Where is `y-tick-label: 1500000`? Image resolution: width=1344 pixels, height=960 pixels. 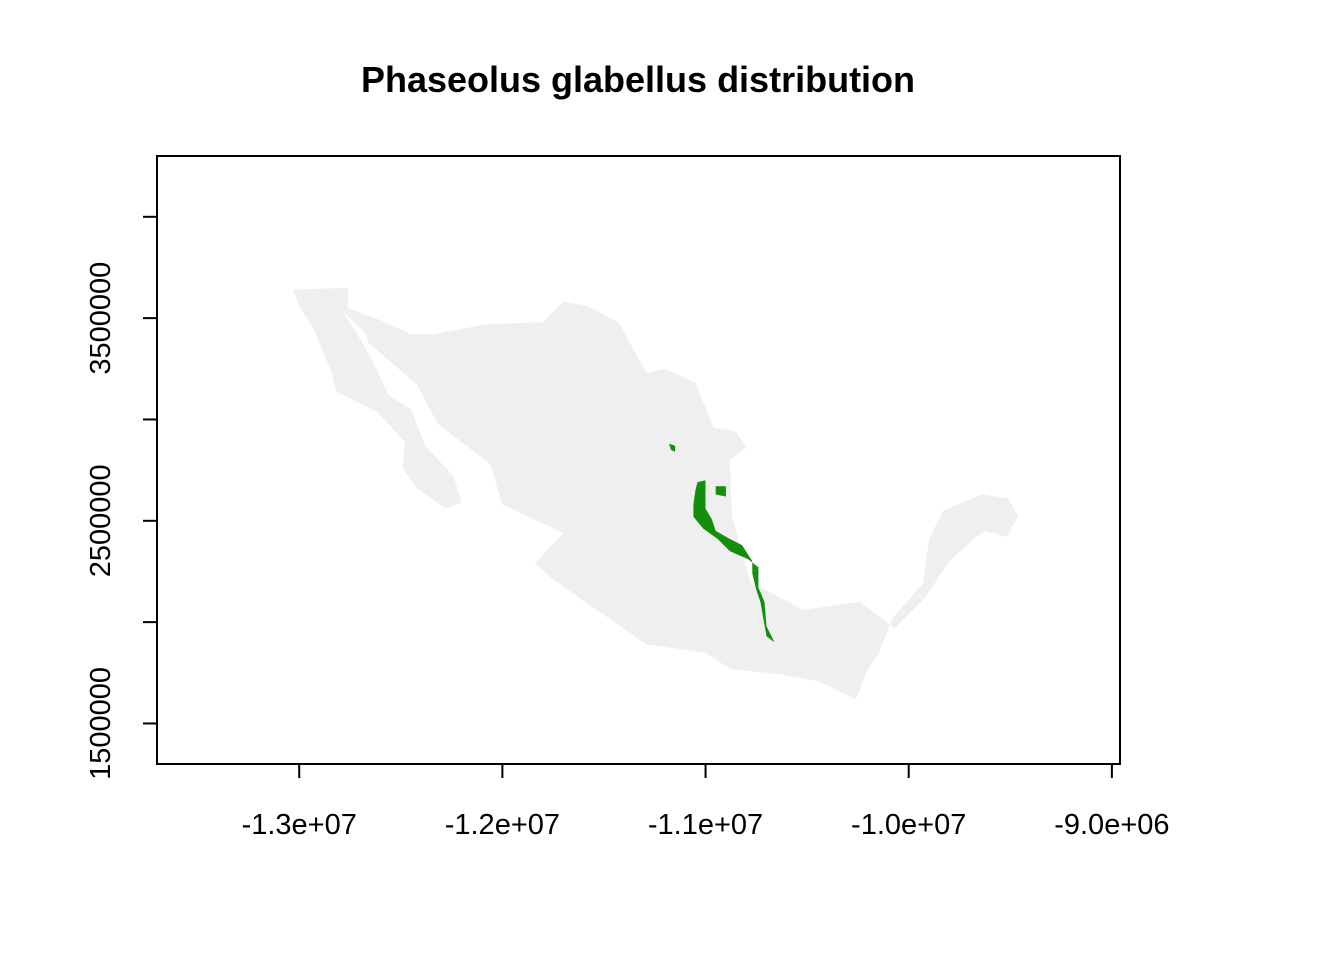 y-tick-label: 1500000 is located at coordinates (101, 723).